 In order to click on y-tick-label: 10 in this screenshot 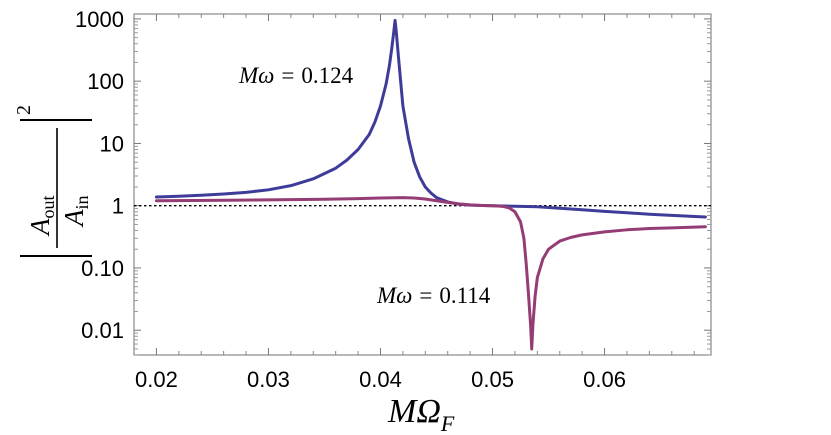, I will do `click(112, 143)`.